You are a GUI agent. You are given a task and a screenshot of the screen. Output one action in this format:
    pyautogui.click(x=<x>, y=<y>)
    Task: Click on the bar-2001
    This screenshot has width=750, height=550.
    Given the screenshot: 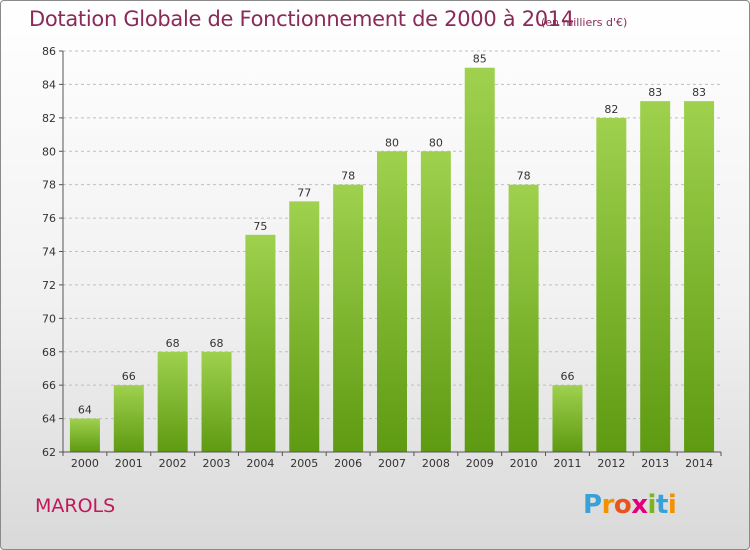 What is the action you would take?
    pyautogui.click(x=128, y=418)
    